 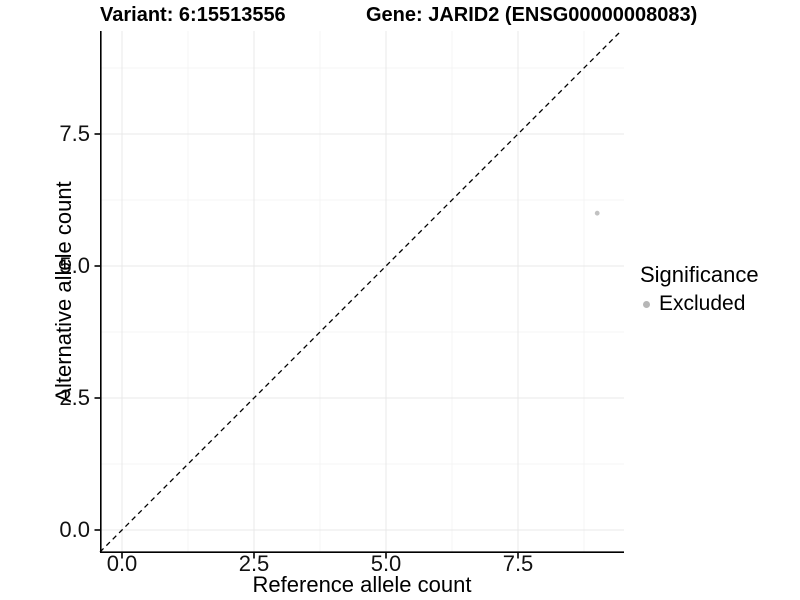 I want to click on plot-title-variant: Variant: 6:15513556, so click(x=193, y=15).